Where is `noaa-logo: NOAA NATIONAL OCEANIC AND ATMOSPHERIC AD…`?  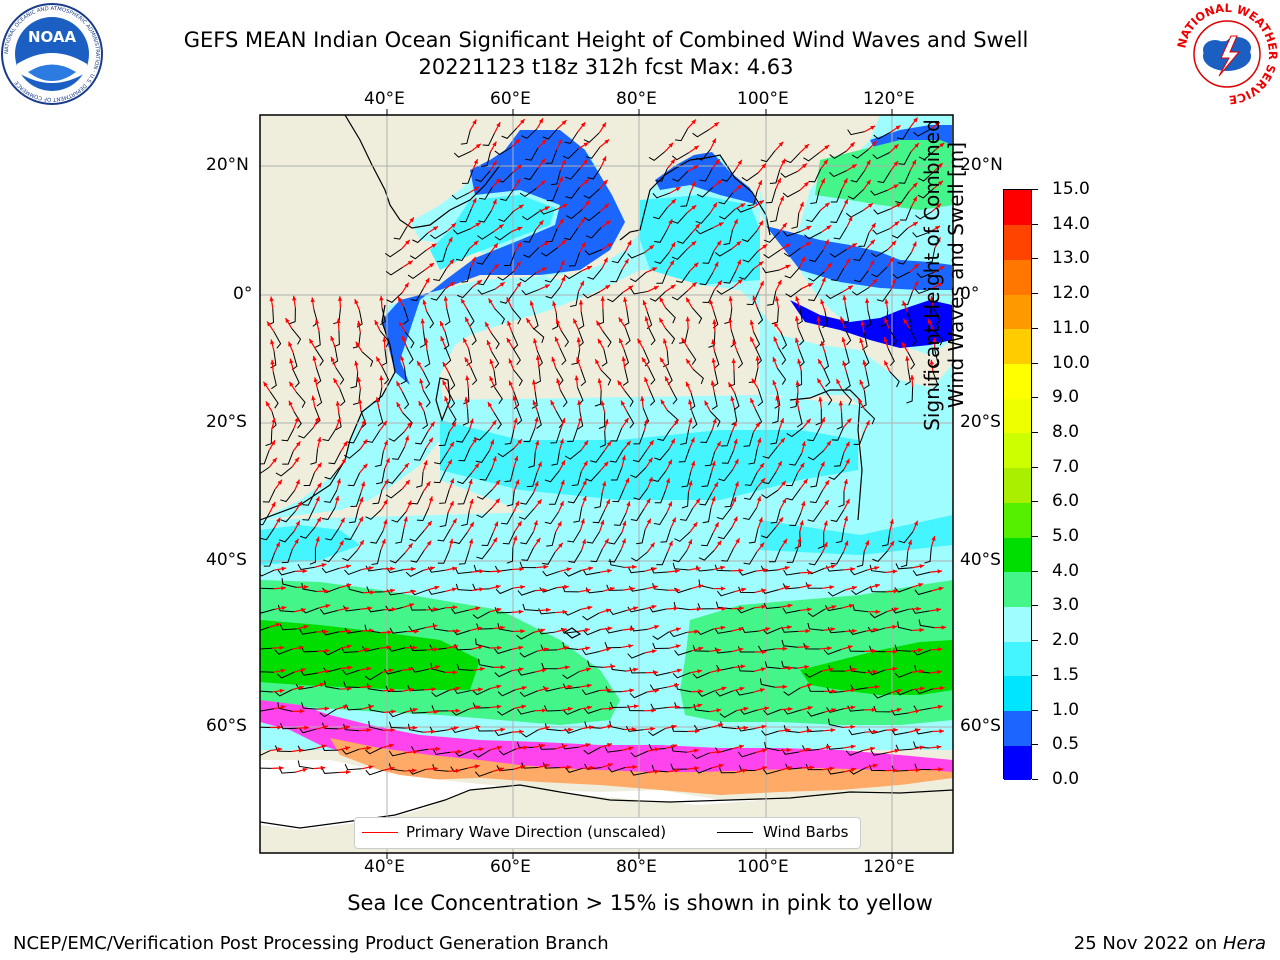 noaa-logo: NOAA NATIONAL OCEANIC AND ATMOSPHERIC AD… is located at coordinates (52, 54).